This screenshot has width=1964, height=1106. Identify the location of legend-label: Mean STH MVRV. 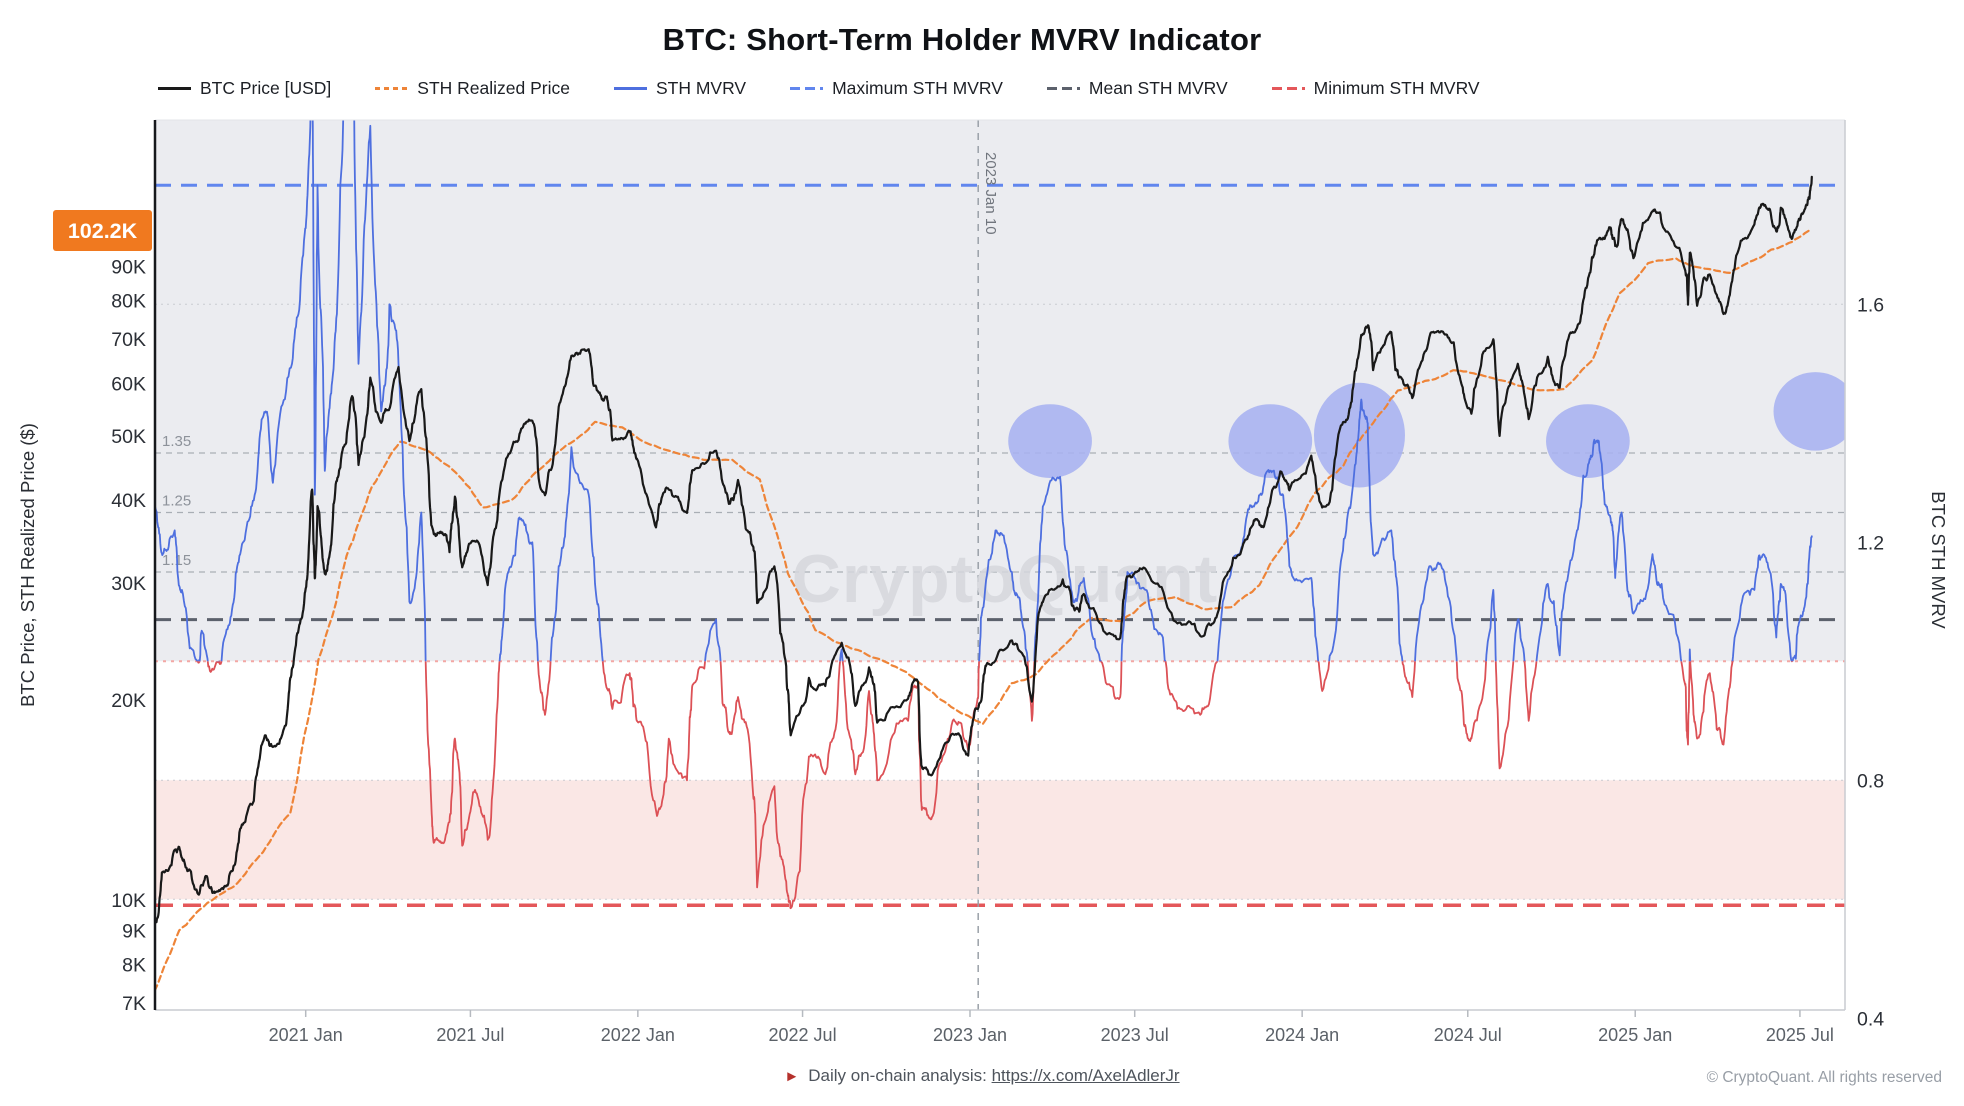
(1158, 88).